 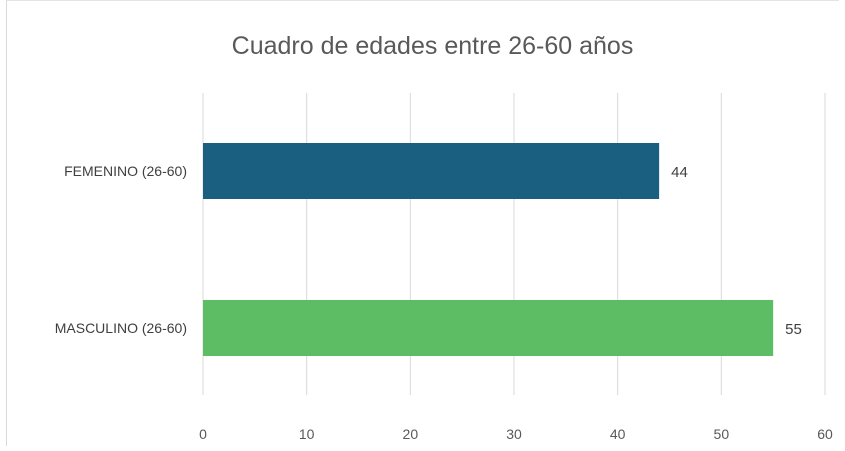 What do you see at coordinates (431, 171) in the screenshot?
I see `bar-femenino` at bounding box center [431, 171].